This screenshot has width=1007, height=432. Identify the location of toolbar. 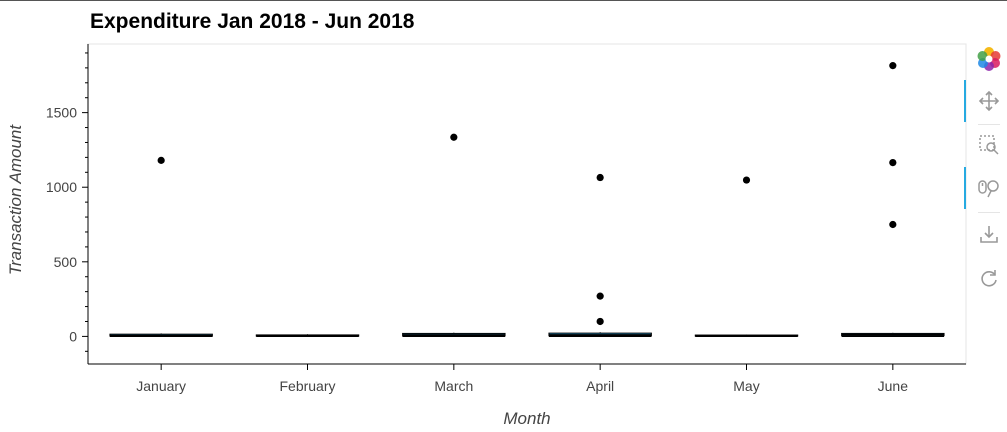
(985, 170).